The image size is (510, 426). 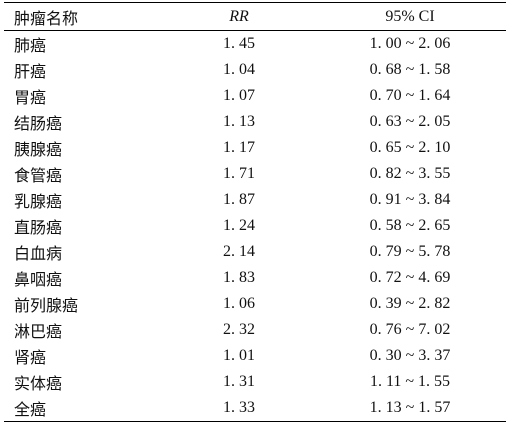 What do you see at coordinates (239, 381) in the screenshot?
I see `table-cell: 1. 31` at bounding box center [239, 381].